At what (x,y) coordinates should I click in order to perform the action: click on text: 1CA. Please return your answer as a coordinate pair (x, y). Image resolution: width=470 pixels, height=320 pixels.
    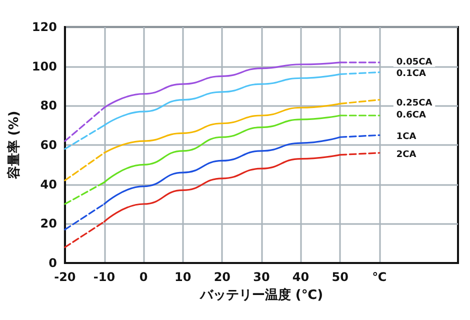
    Looking at the image, I should click on (406, 137).